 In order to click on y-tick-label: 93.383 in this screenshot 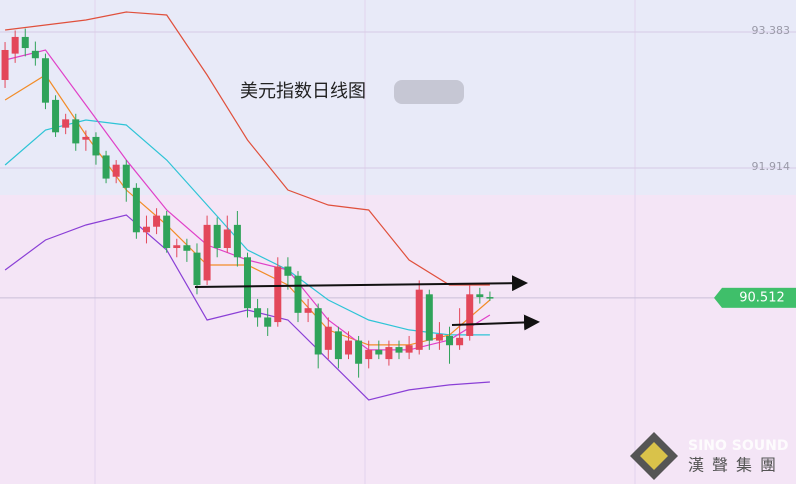, I will do `click(771, 30)`.